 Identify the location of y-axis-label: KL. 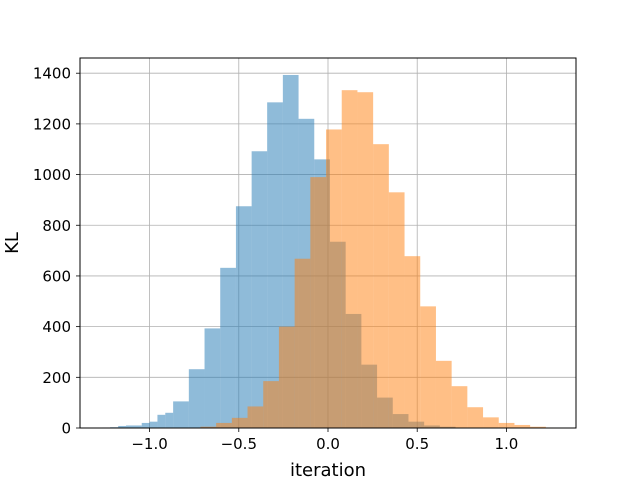
(12, 243).